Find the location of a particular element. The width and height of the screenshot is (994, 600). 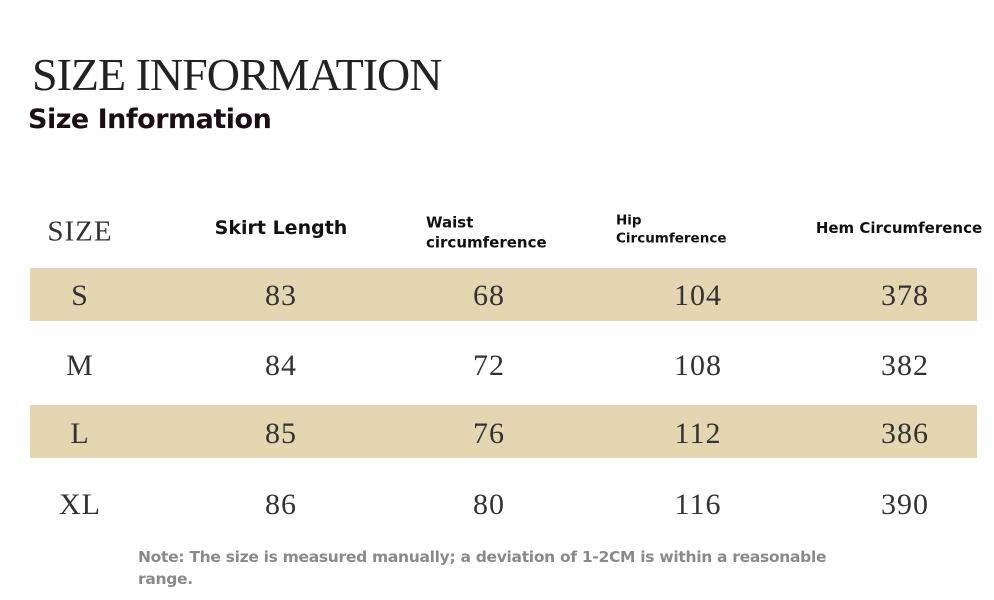

cell-waist: 80 is located at coordinates (489, 504).